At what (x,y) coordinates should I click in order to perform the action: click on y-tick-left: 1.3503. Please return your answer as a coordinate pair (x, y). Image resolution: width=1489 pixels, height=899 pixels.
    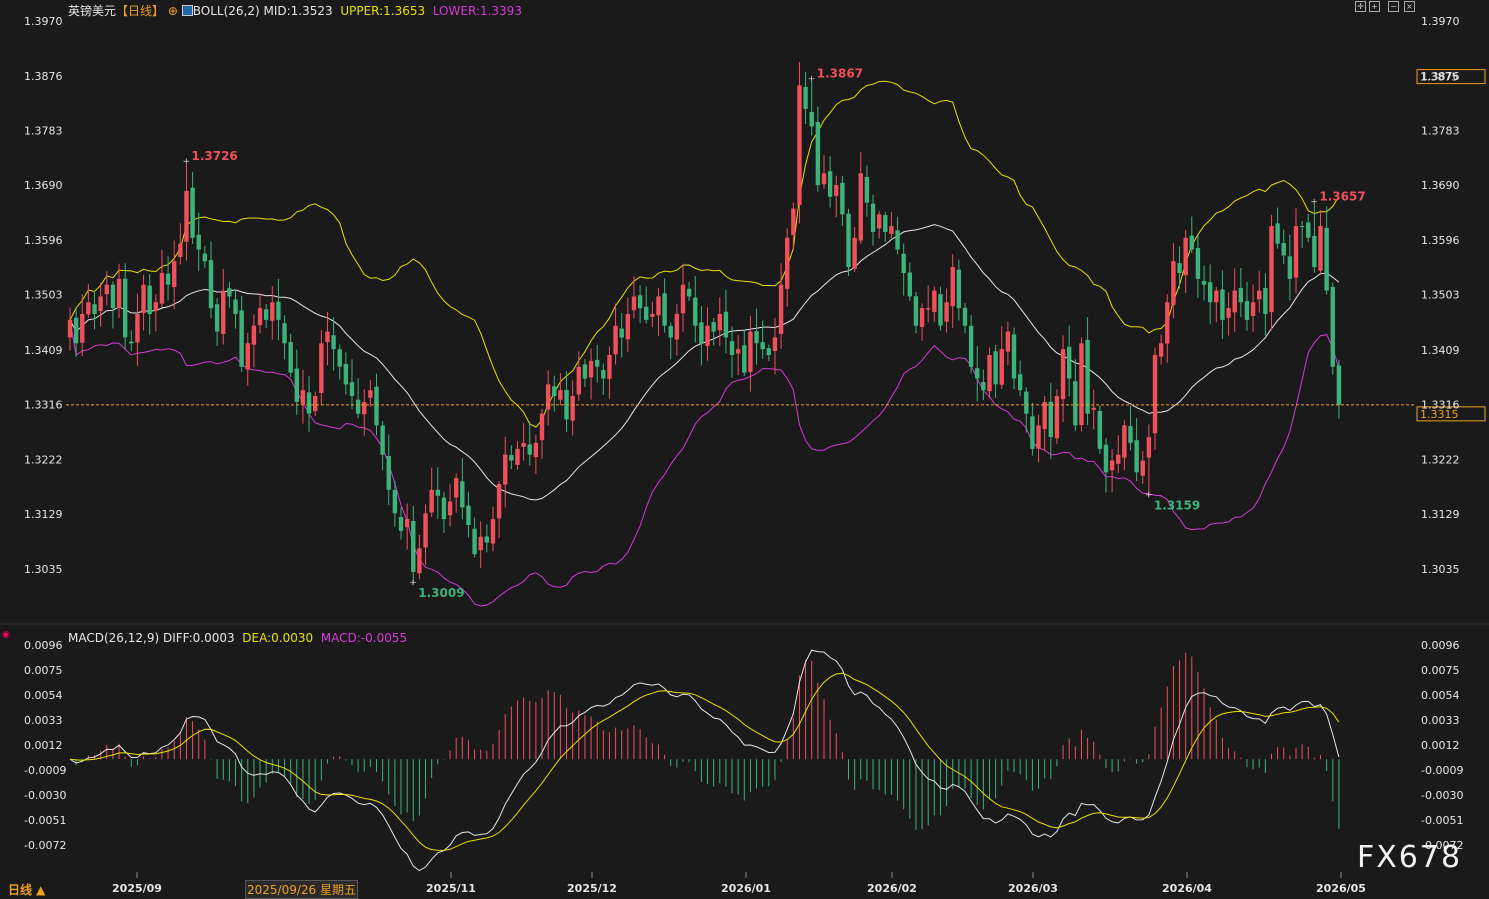
    Looking at the image, I should click on (43, 295).